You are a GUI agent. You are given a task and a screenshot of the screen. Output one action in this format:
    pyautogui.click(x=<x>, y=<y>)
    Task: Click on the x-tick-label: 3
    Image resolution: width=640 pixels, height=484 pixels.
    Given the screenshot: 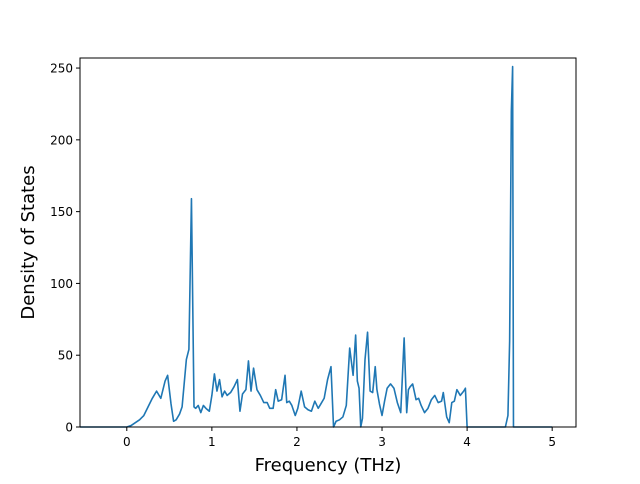 What is the action you would take?
    pyautogui.click(x=382, y=442)
    